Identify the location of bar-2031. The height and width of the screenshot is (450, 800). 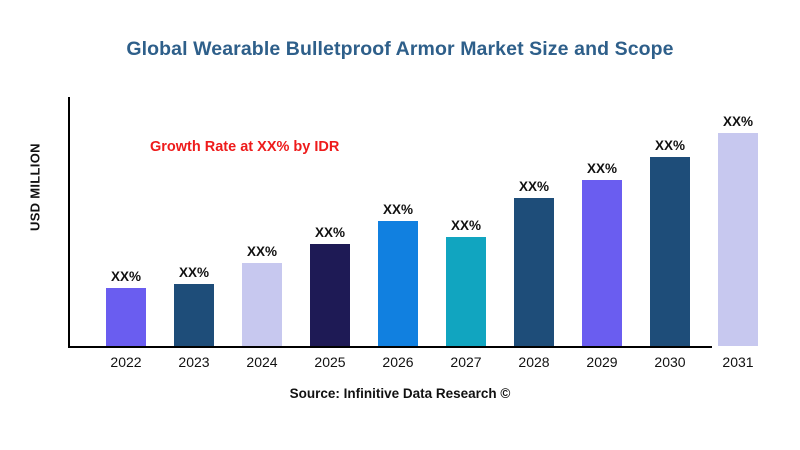
(738, 239).